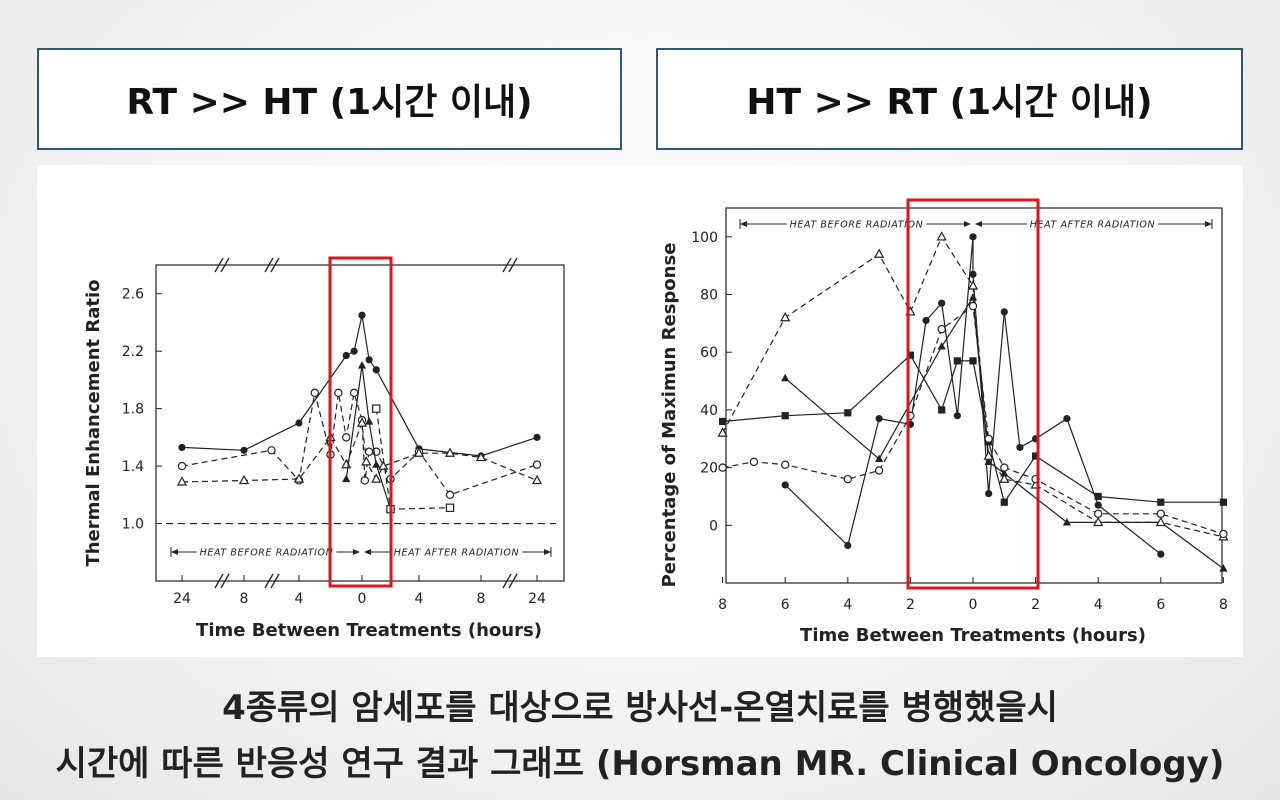  I want to click on caption-line-1: 4종류의 암세포를 대상으로 방사선-온열치료를 병행했을시, so click(640, 708).